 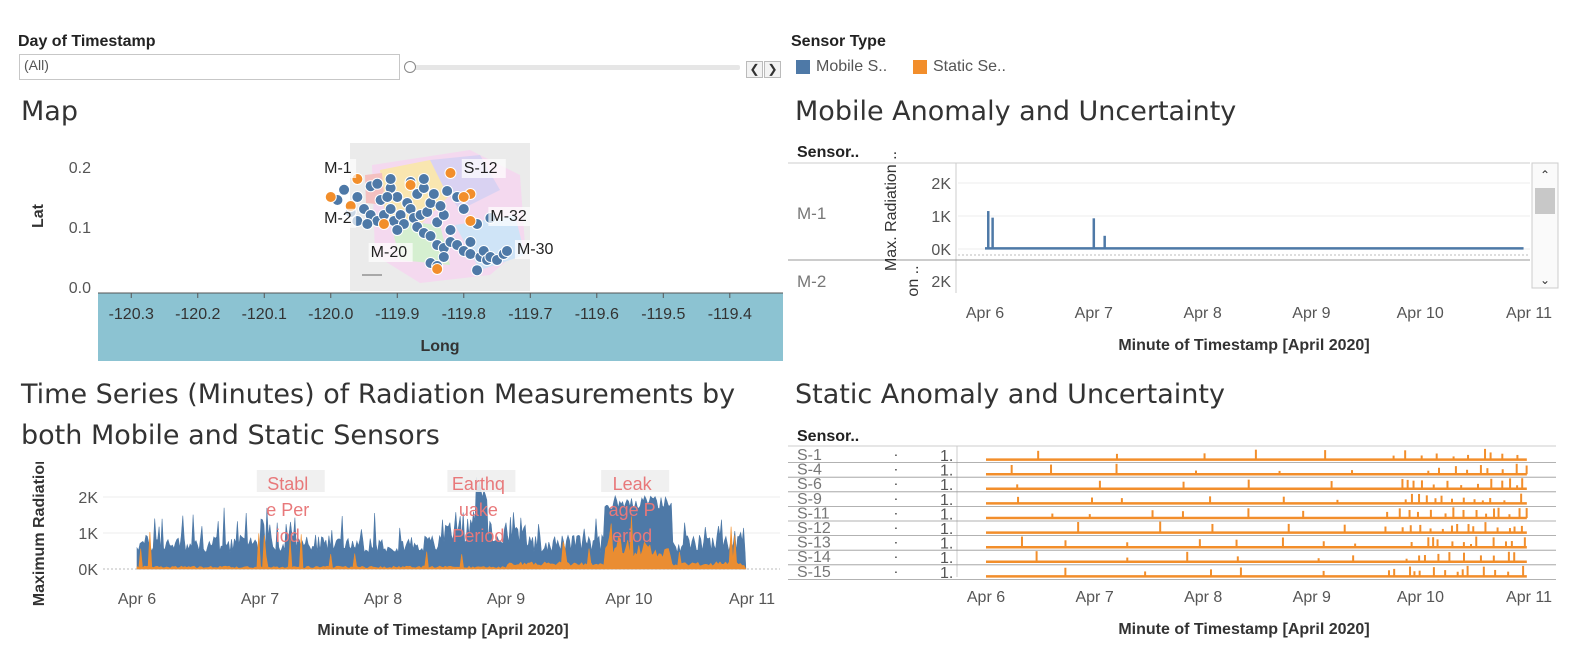 I want to click on ts-annotation-line: eriod, so click(x=632, y=536).